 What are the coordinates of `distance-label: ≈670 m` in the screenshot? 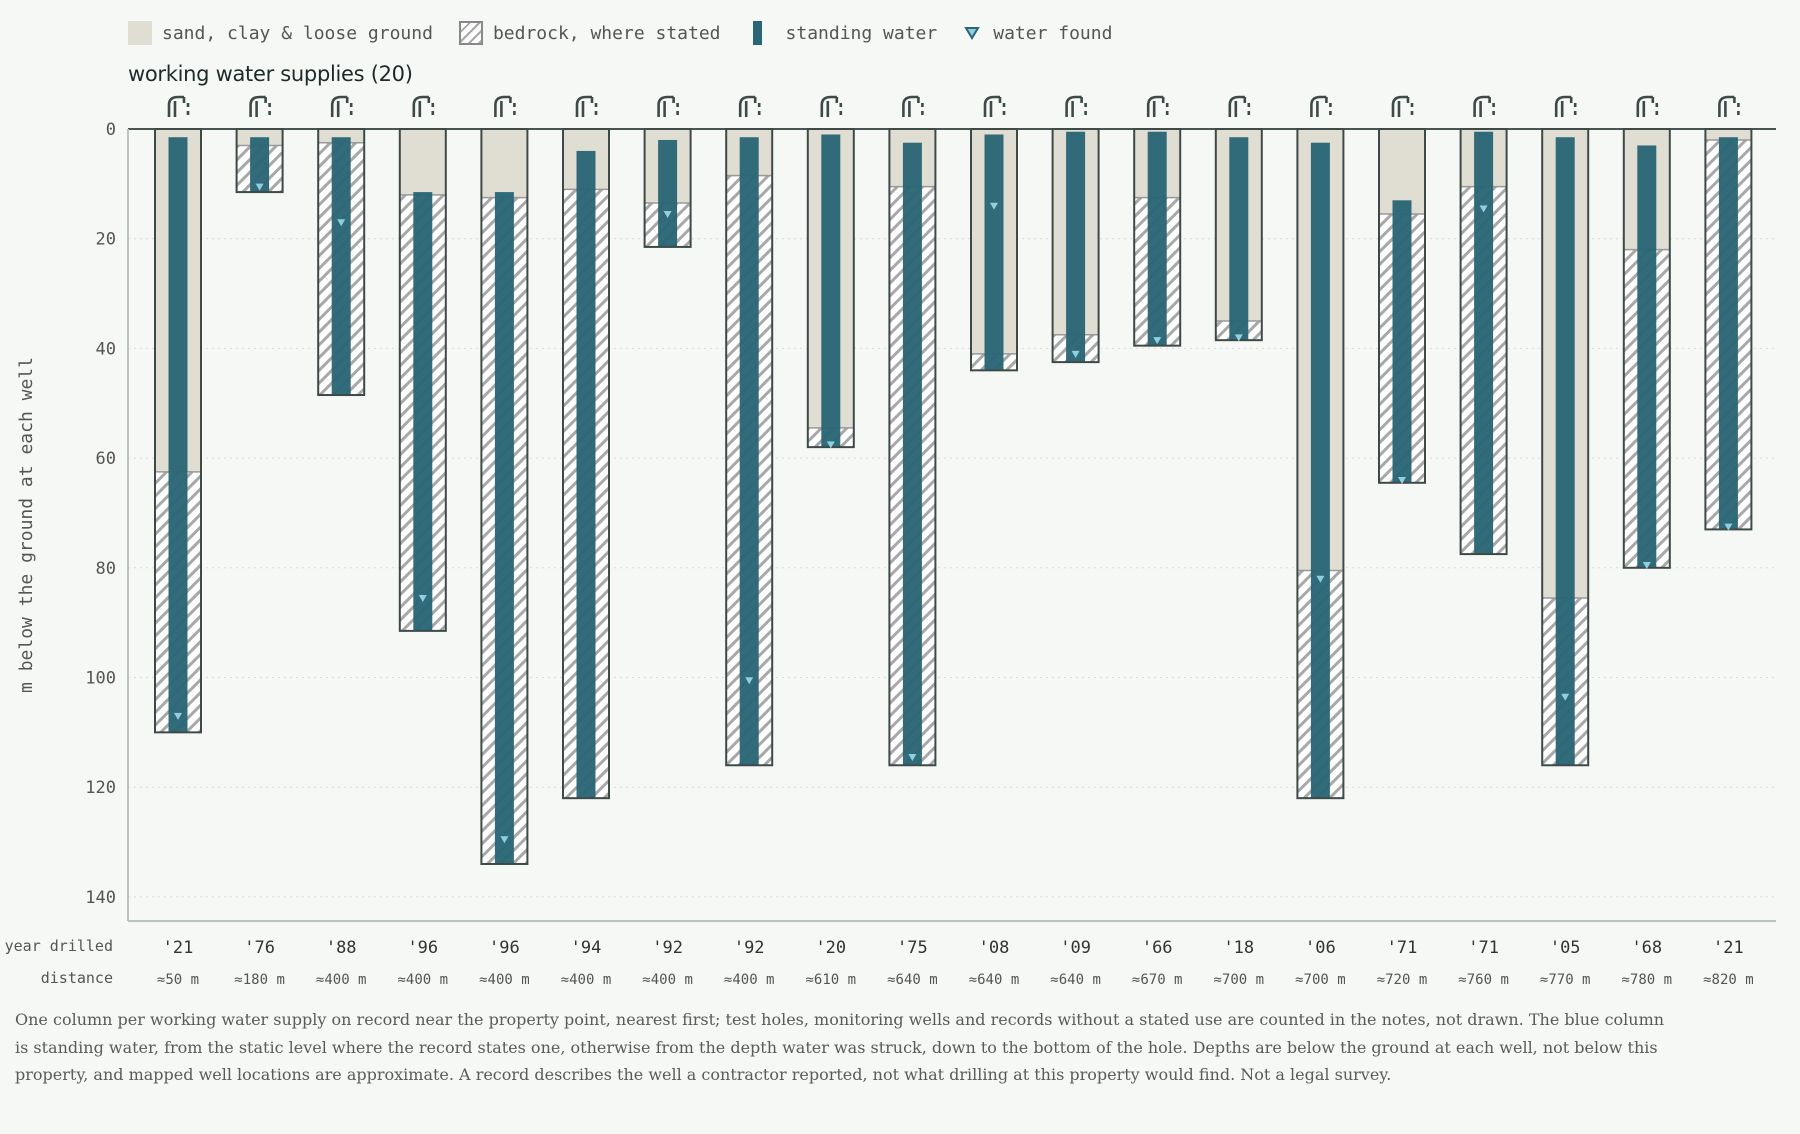 It's located at (1157, 980).